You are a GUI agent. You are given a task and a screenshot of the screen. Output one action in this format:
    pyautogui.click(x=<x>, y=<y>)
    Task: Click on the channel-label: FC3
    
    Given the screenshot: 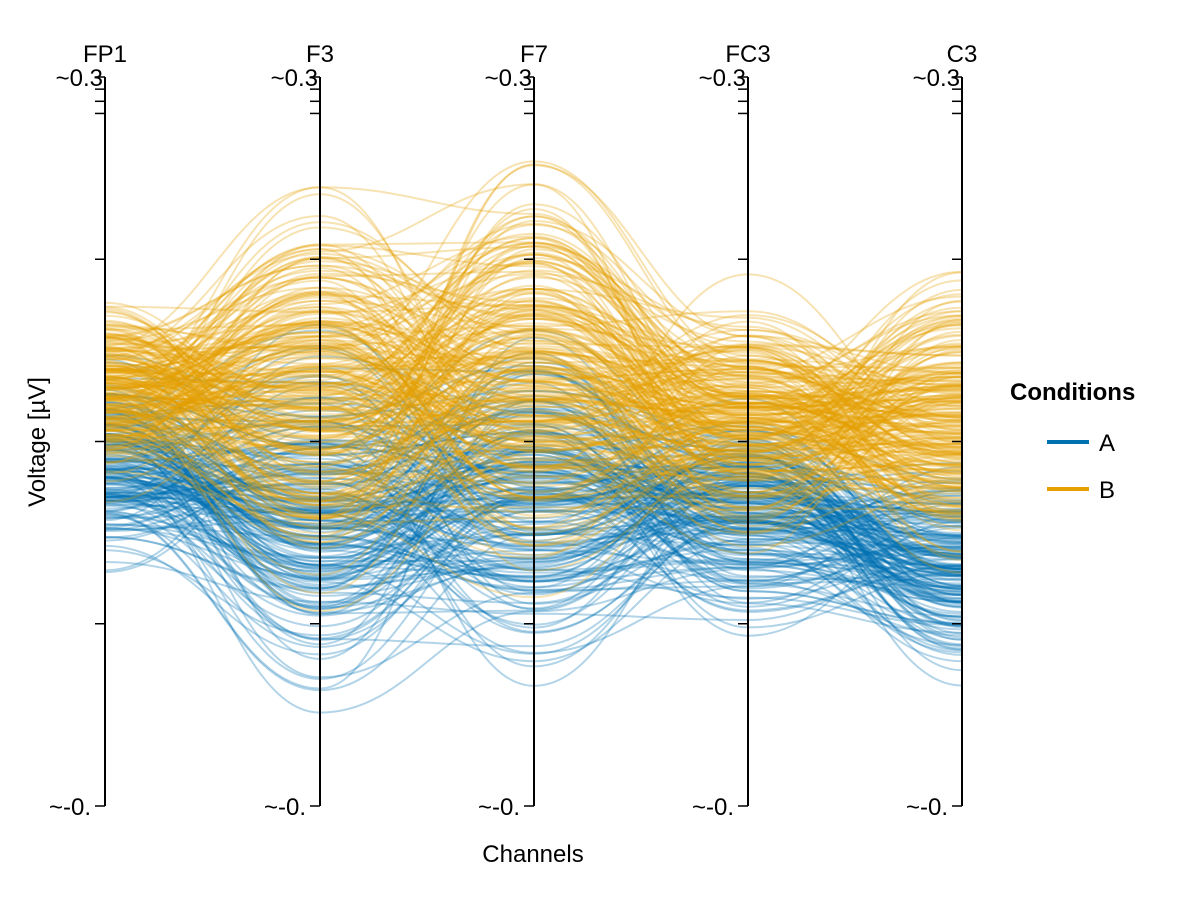 What is the action you would take?
    pyautogui.click(x=747, y=54)
    